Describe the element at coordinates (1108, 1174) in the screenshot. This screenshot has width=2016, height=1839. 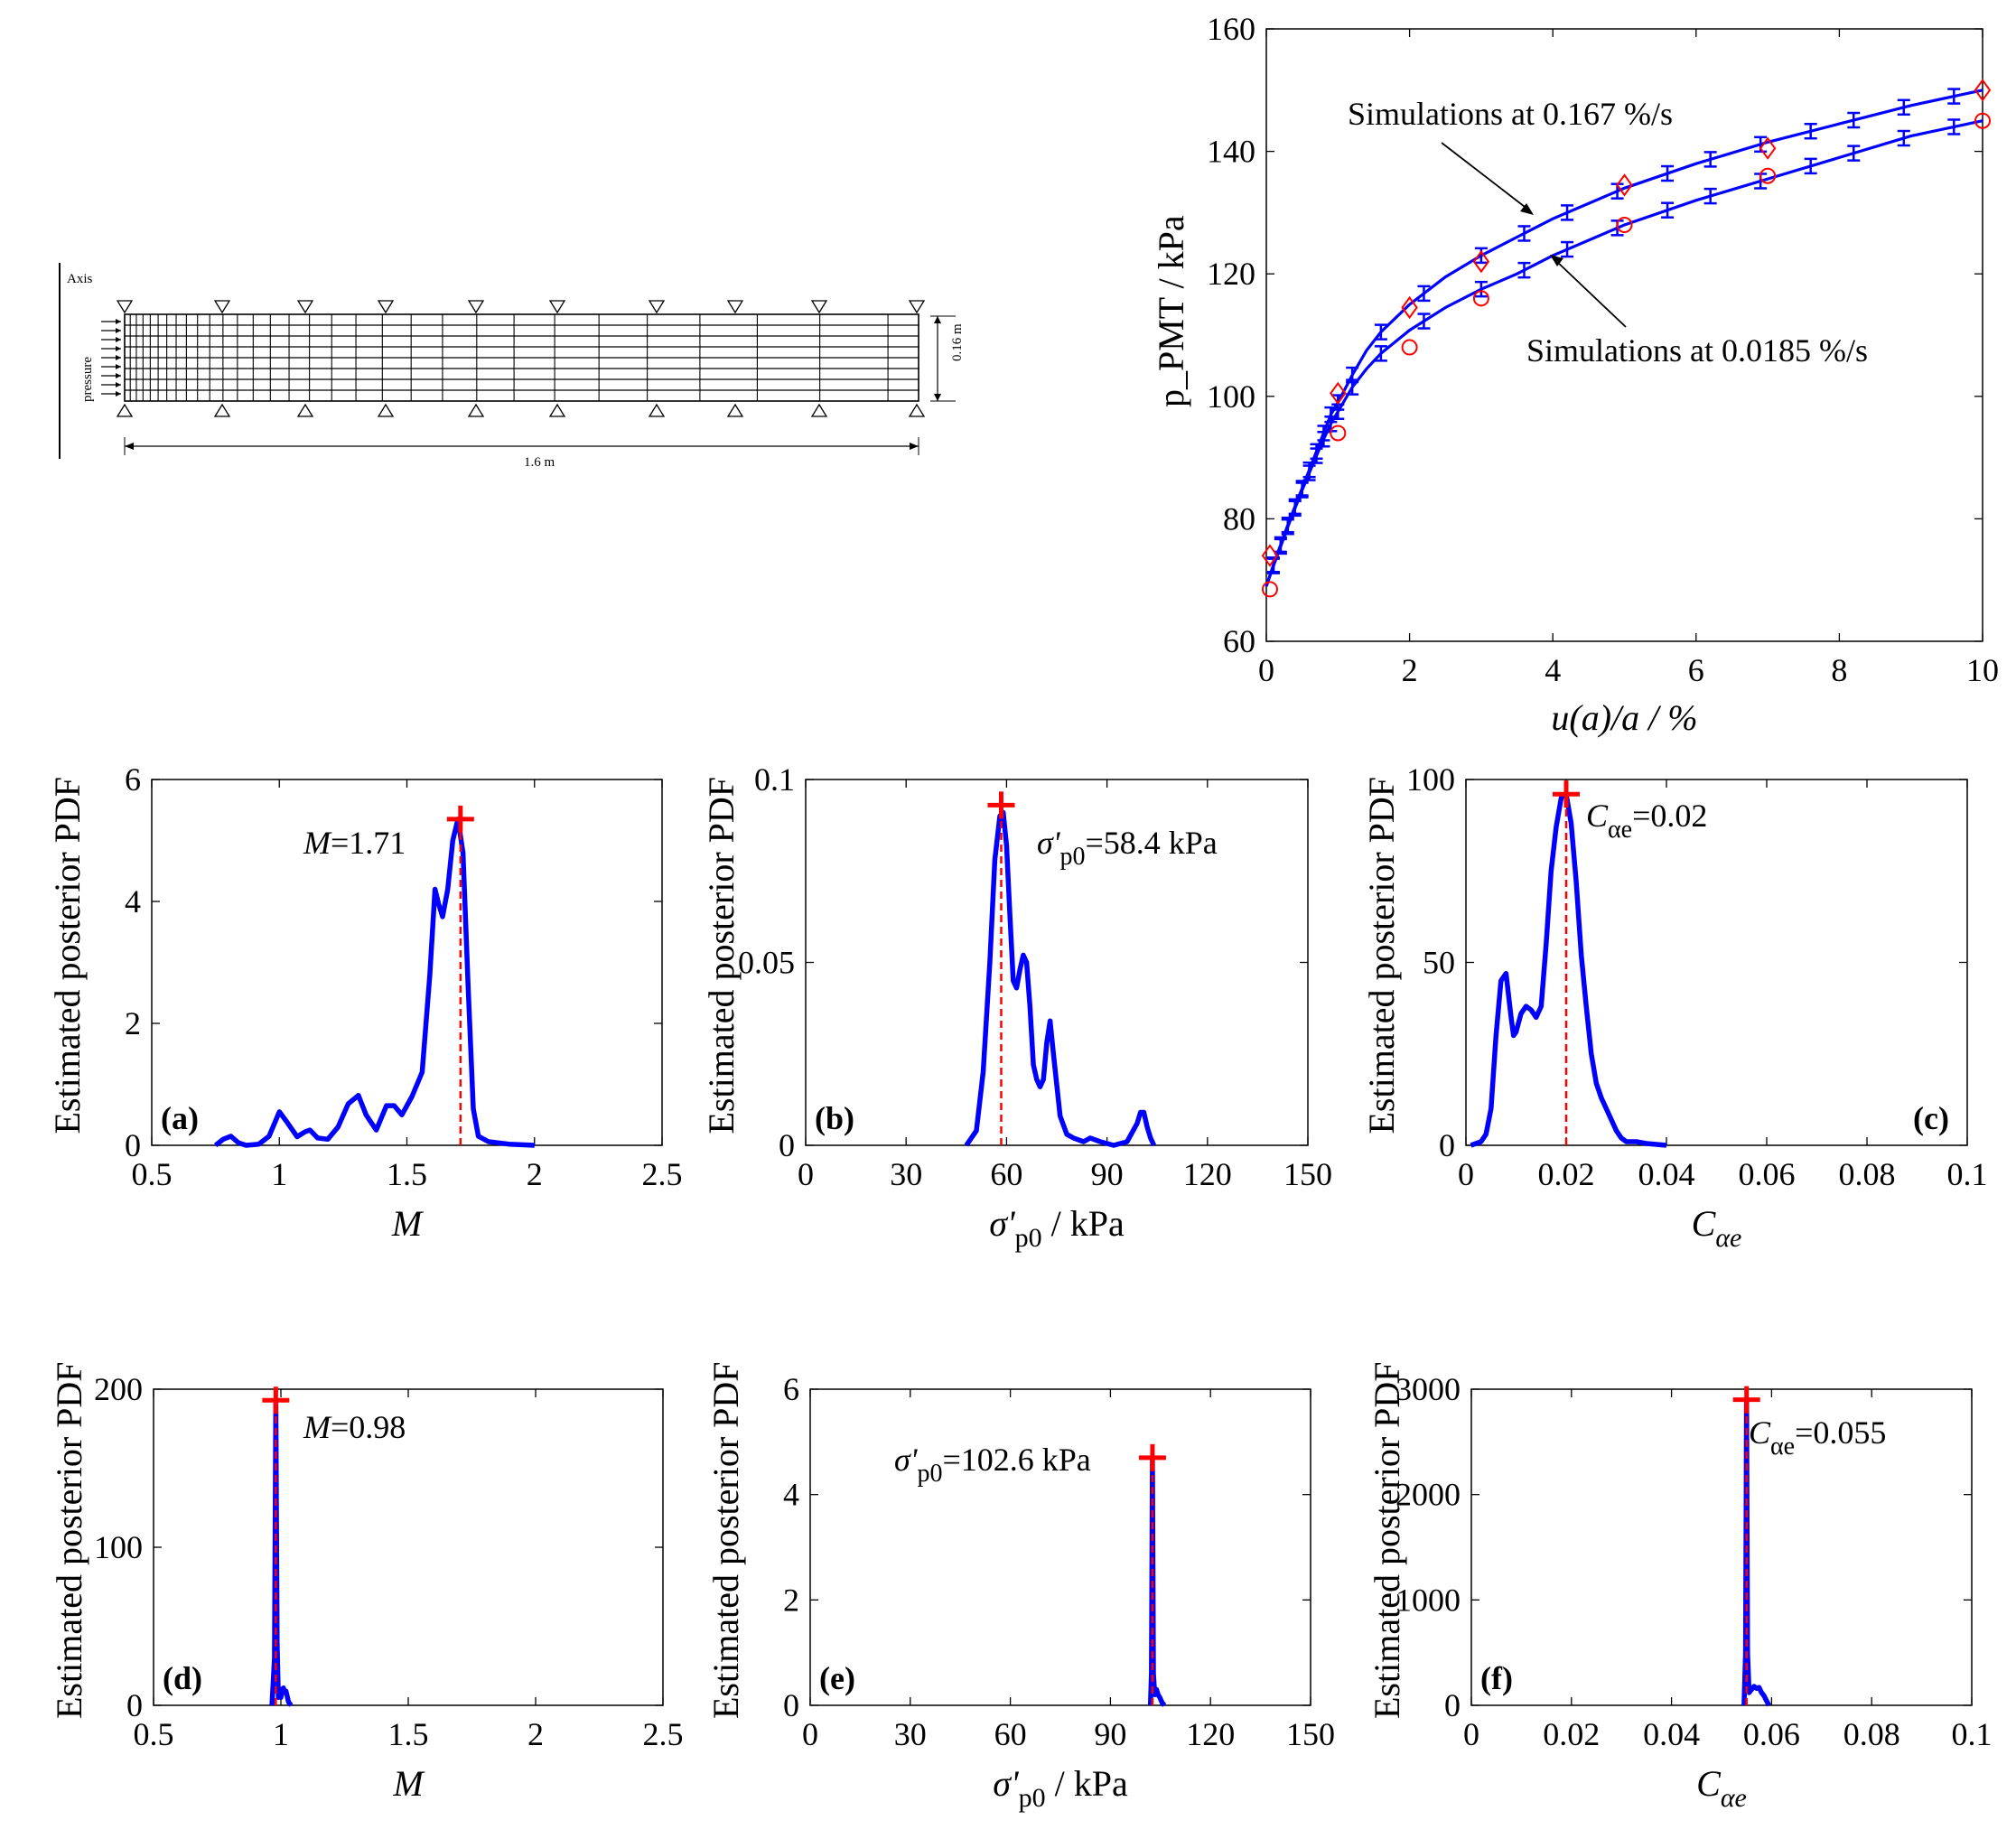
I see `x-tick-label: 90` at that location.